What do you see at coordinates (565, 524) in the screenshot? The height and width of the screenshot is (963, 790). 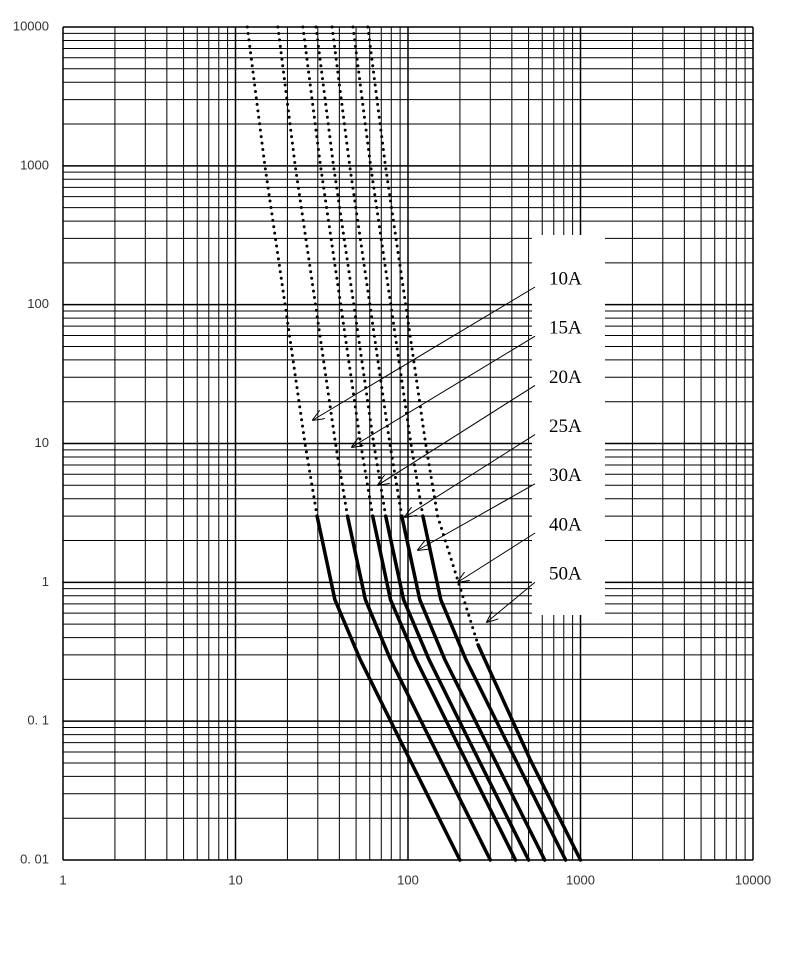 I see `series-label: 40A` at bounding box center [565, 524].